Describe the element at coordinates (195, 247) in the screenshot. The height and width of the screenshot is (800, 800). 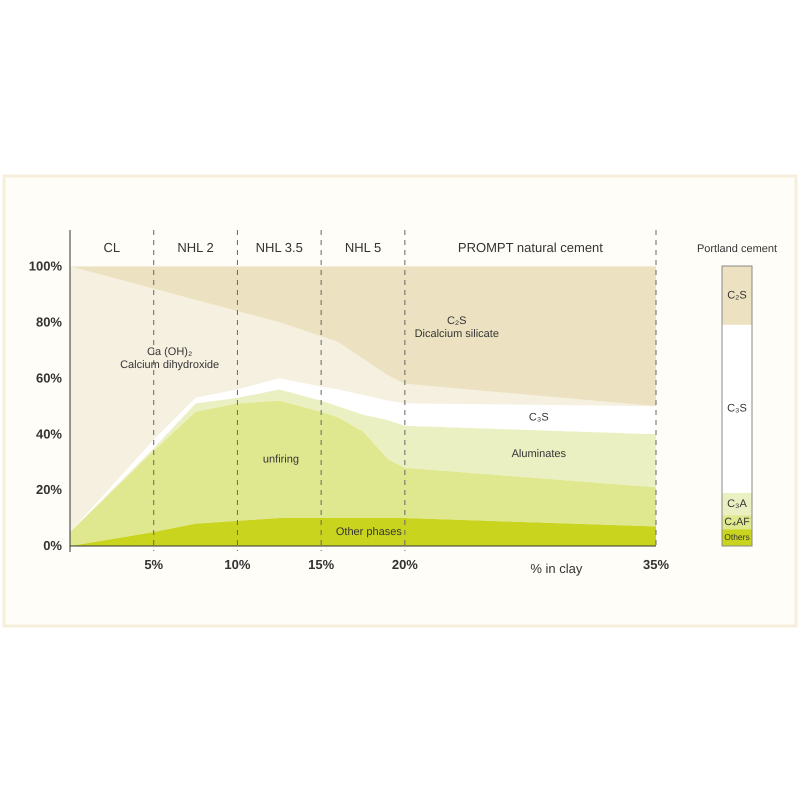
I see `annotation: NHL 2` at that location.